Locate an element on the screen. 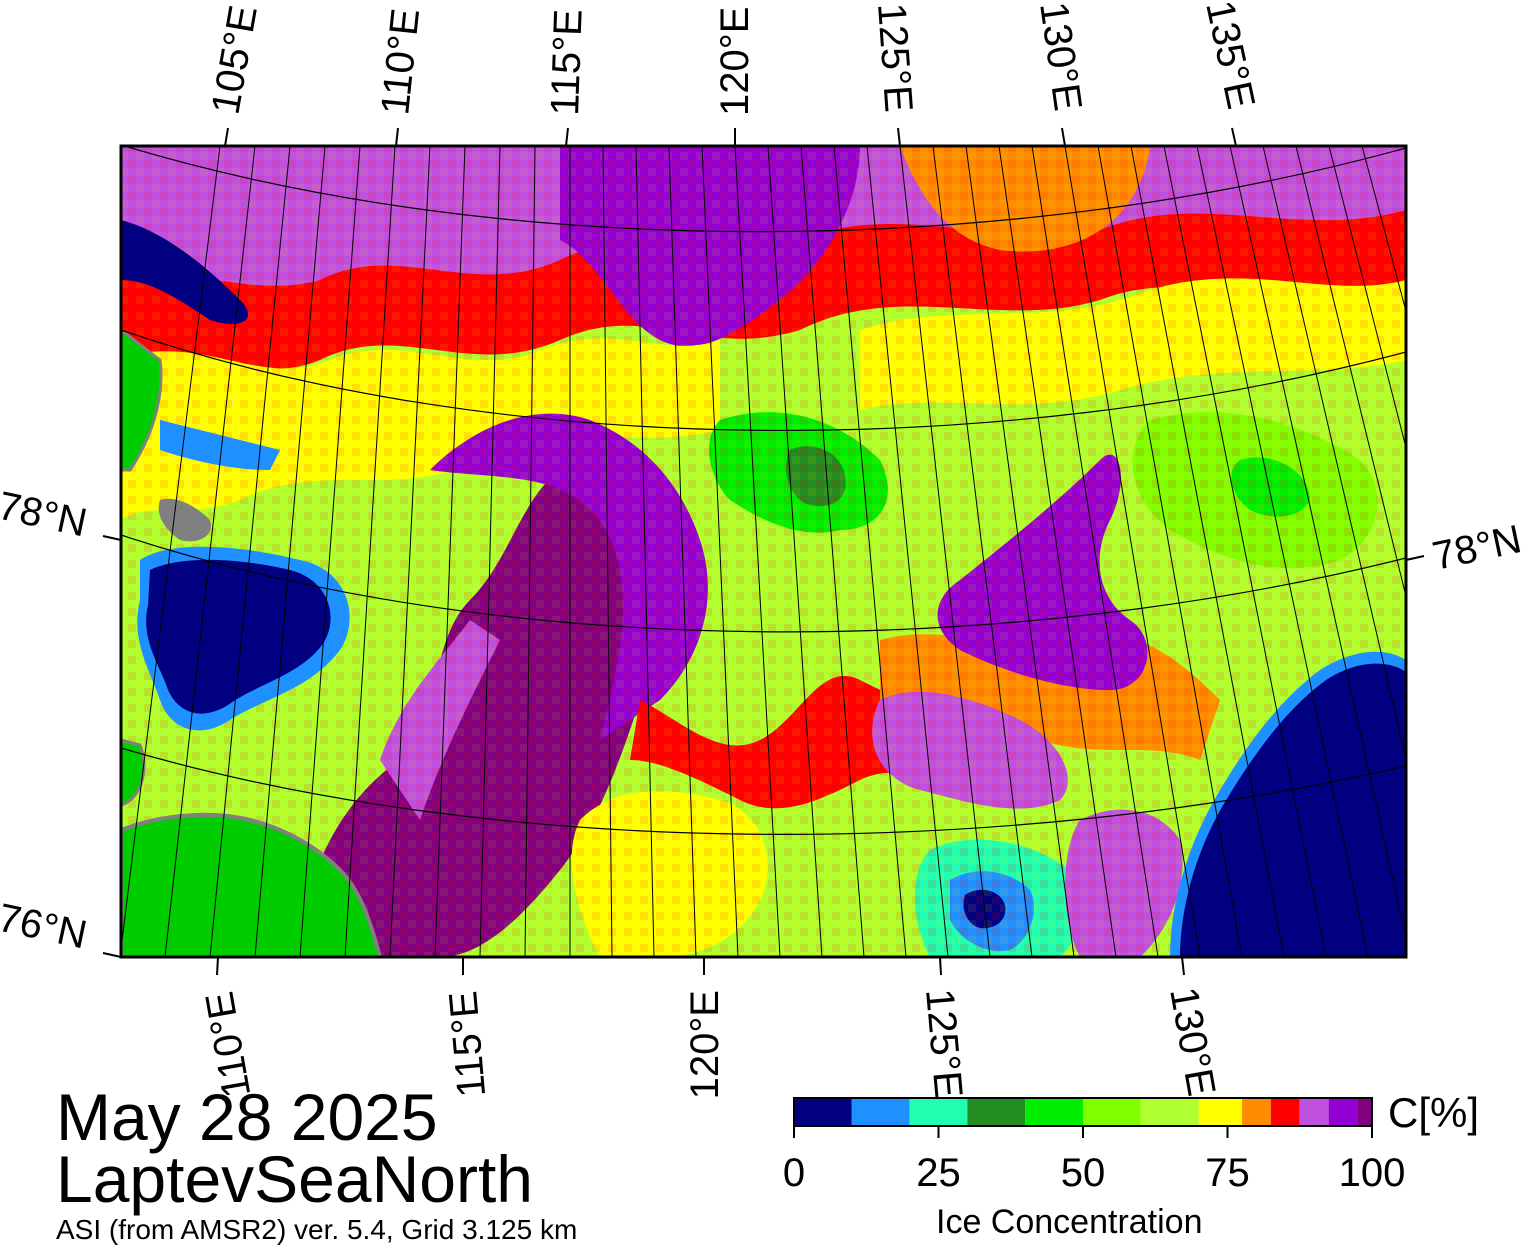  colorbar-tick-label: 100 is located at coordinates (1372, 1173).